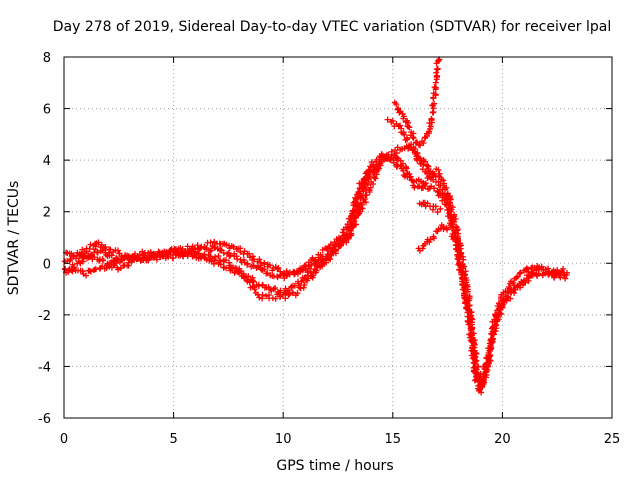 Image resolution: width=640 pixels, height=480 pixels. I want to click on x-tick-label: 15, so click(393, 439).